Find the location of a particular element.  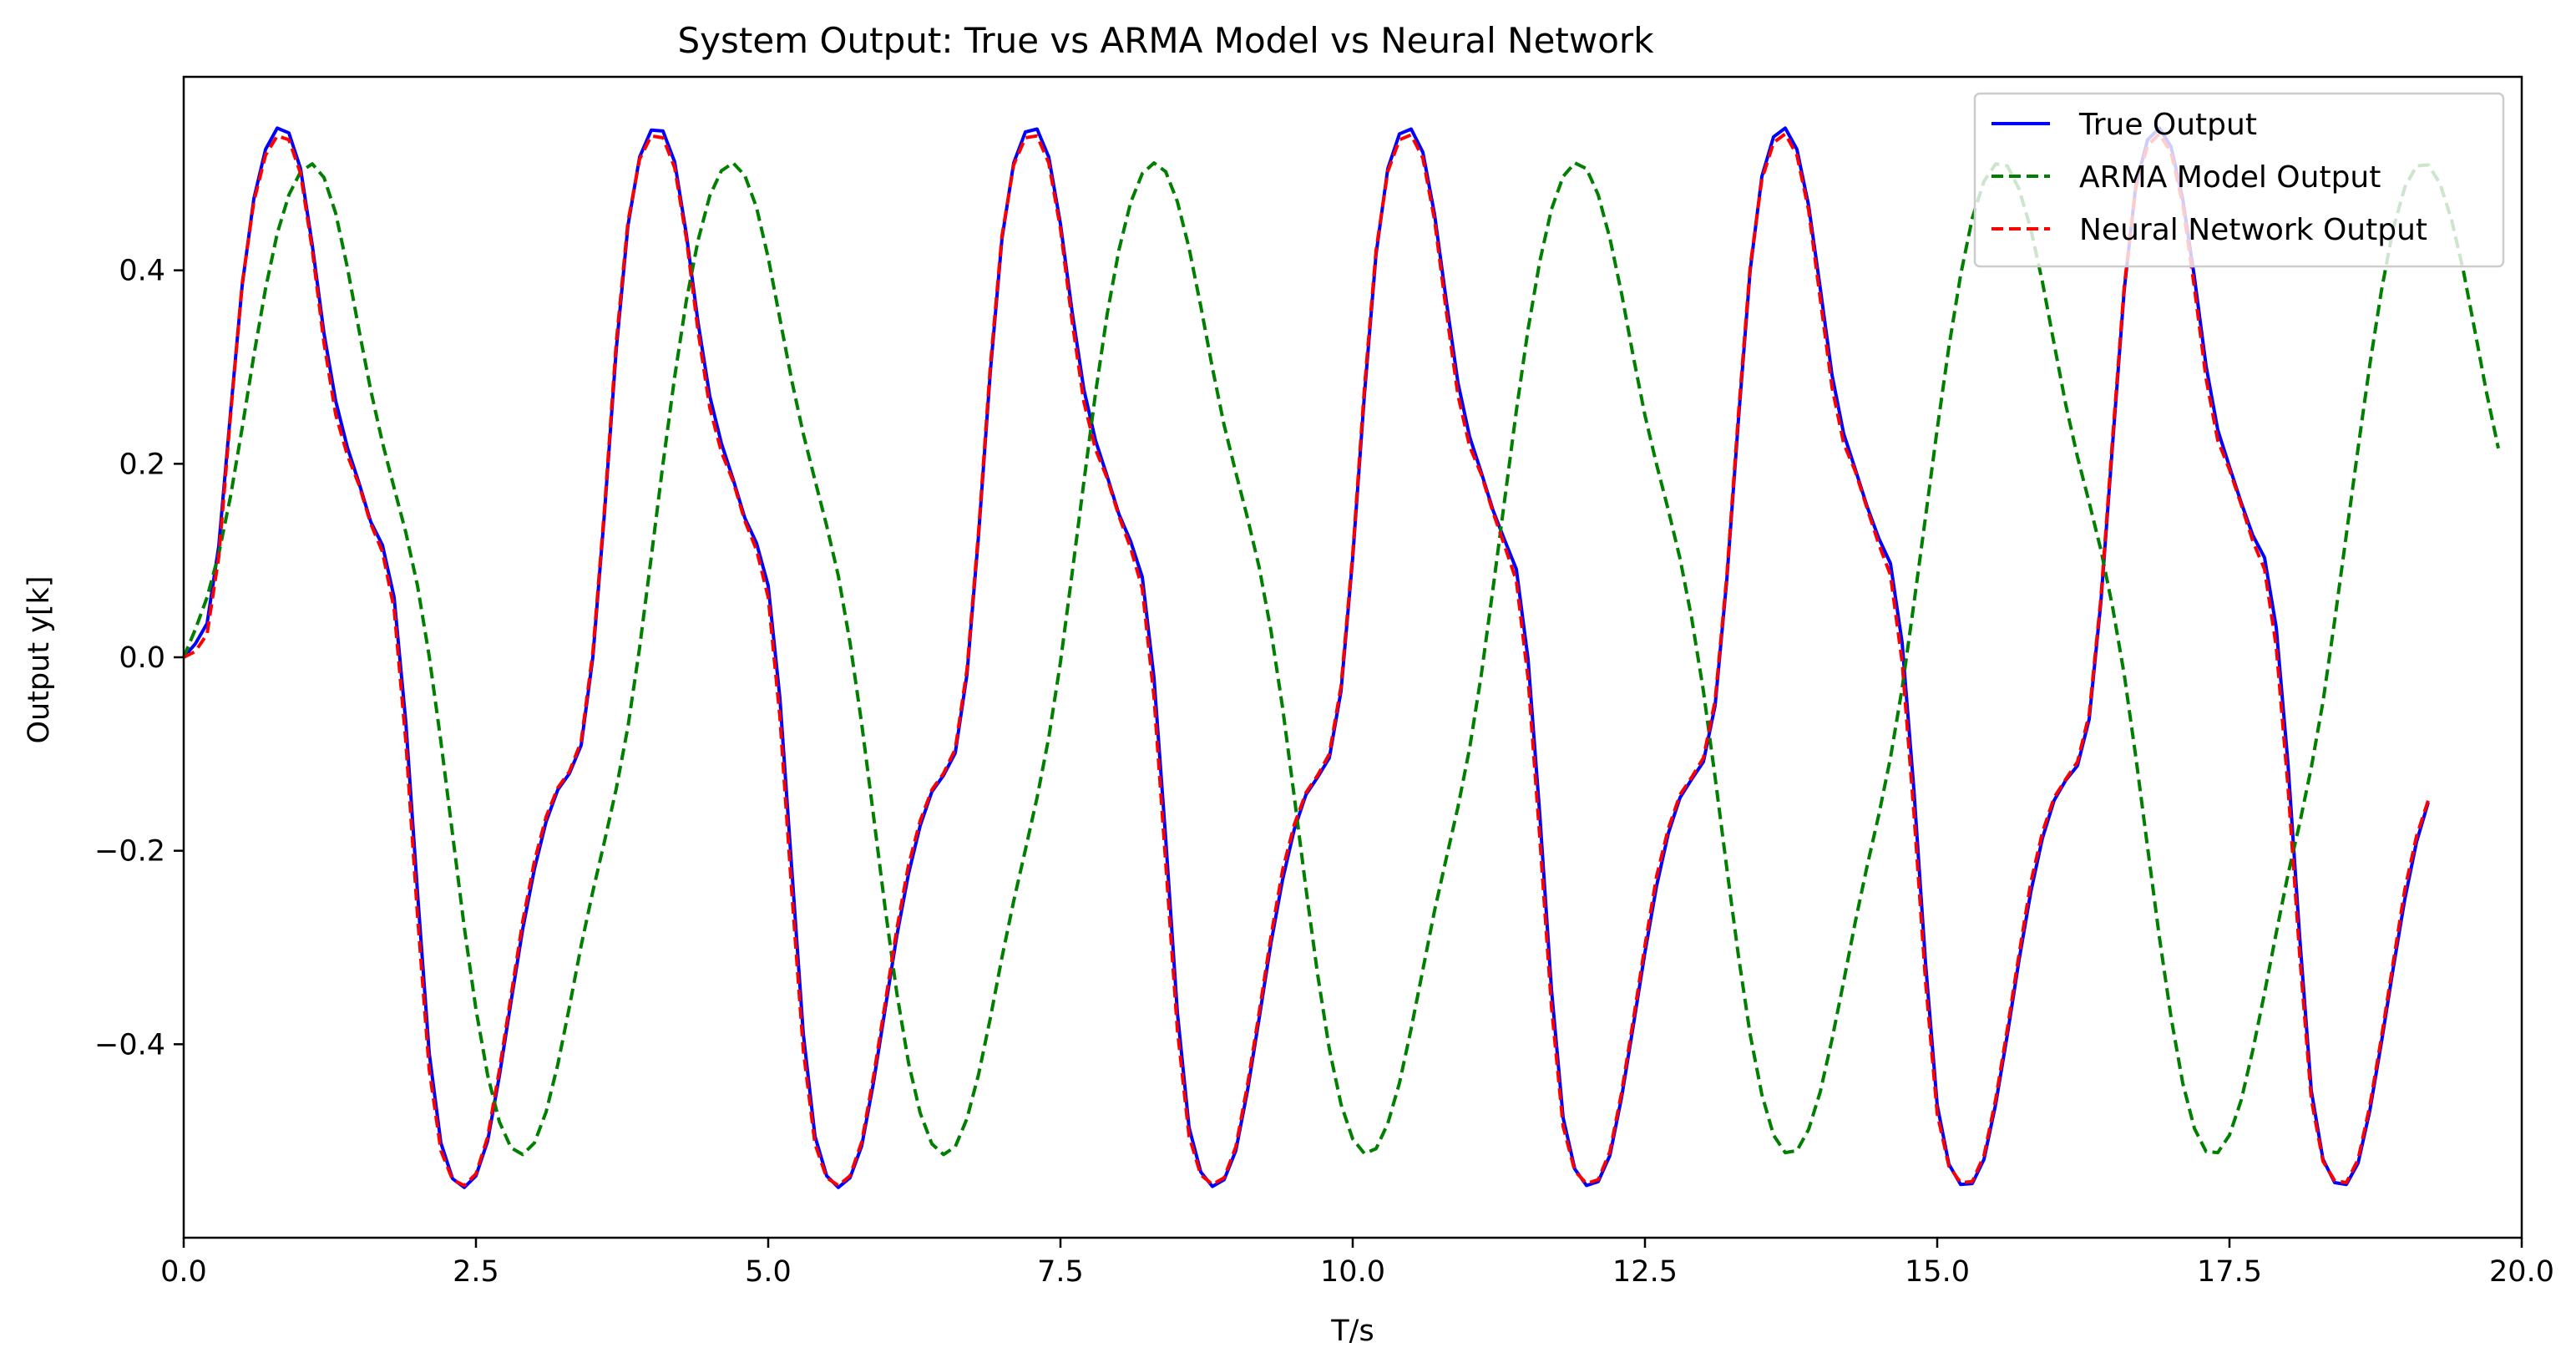

x-tick-label: 7.5 is located at coordinates (1060, 1272).